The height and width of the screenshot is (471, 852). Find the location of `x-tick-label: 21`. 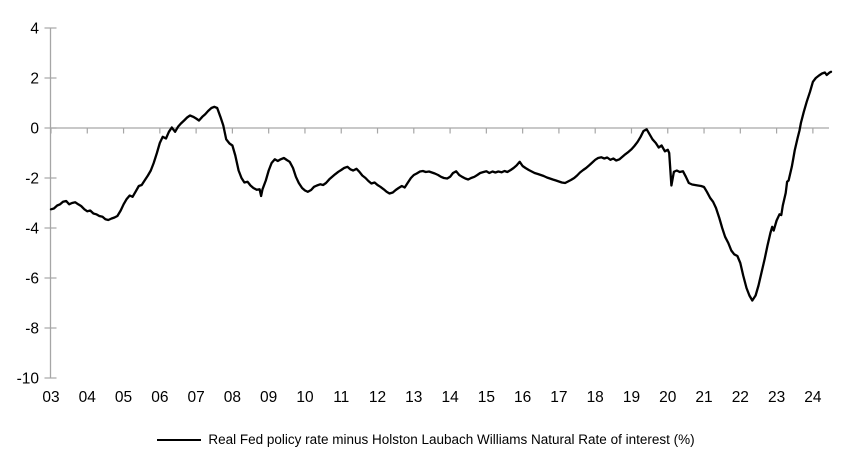

x-tick-label: 21 is located at coordinates (703, 397).